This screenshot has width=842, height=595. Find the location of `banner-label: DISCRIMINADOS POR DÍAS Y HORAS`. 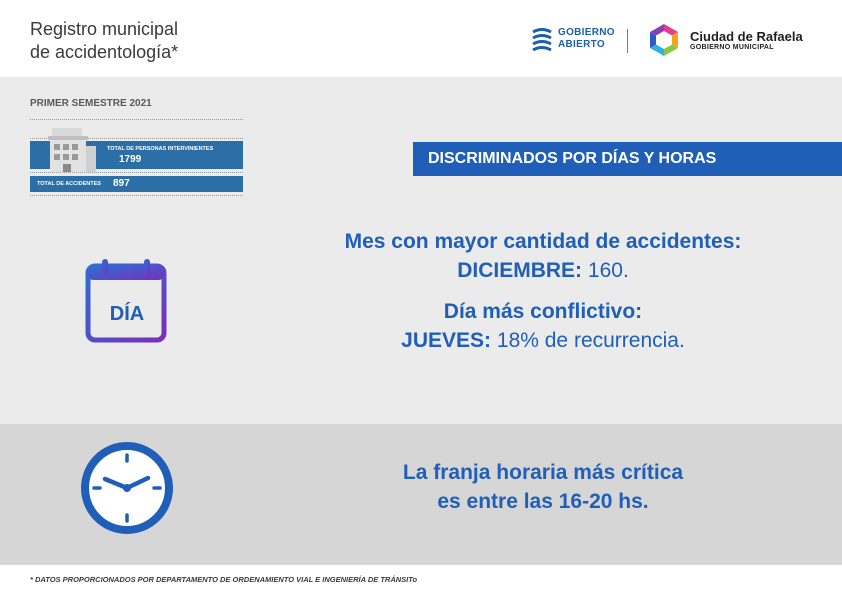

banner-label: DISCRIMINADOS POR DÍAS Y HORAS is located at coordinates (572, 158).